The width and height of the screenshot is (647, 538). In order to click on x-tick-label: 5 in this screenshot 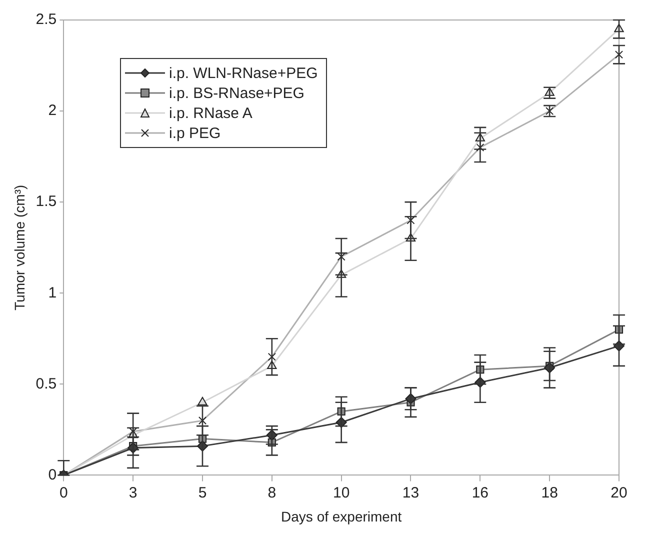, I will do `click(202, 493)`.